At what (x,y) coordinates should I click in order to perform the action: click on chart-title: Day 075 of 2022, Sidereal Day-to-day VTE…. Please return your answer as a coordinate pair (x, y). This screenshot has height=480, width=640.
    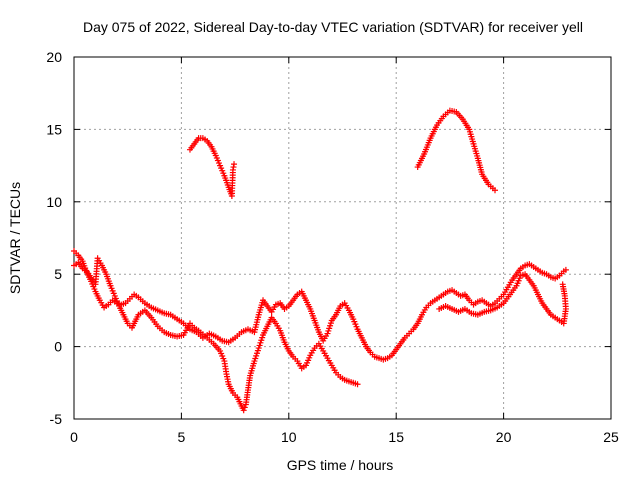
    Looking at the image, I should click on (333, 27).